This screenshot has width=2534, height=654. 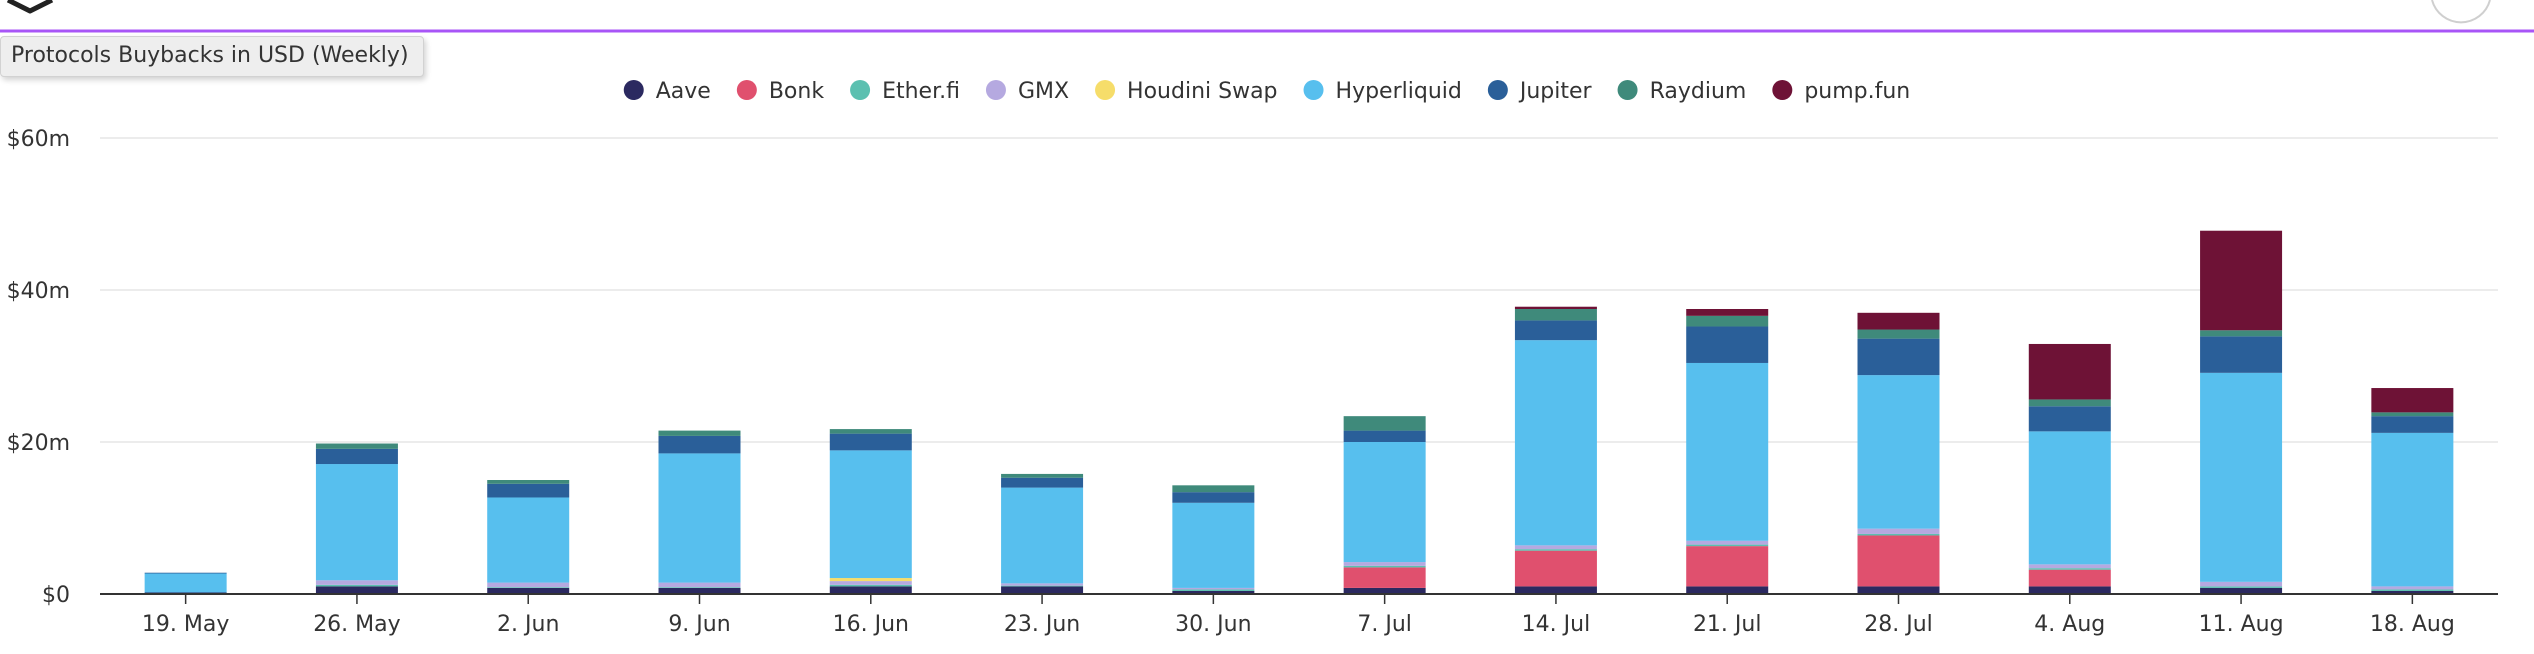 I want to click on bar-aave-9-jun, so click(x=699, y=590).